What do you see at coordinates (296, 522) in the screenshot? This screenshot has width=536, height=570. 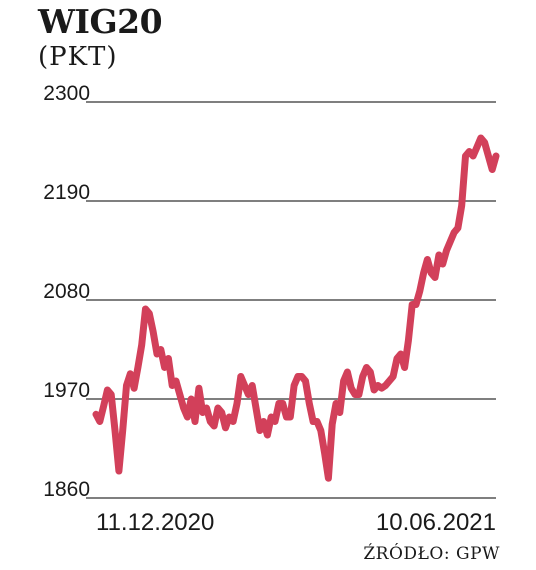 I see `x-axis-ticks: 11.12.2020 10.06.2021` at bounding box center [296, 522].